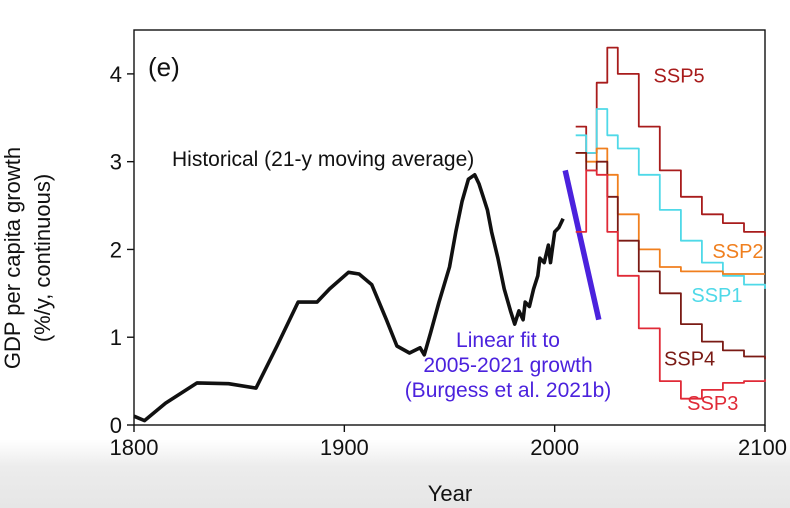  Describe the element at coordinates (716, 296) in the screenshot. I see `label-ssp1: SSP1` at that location.